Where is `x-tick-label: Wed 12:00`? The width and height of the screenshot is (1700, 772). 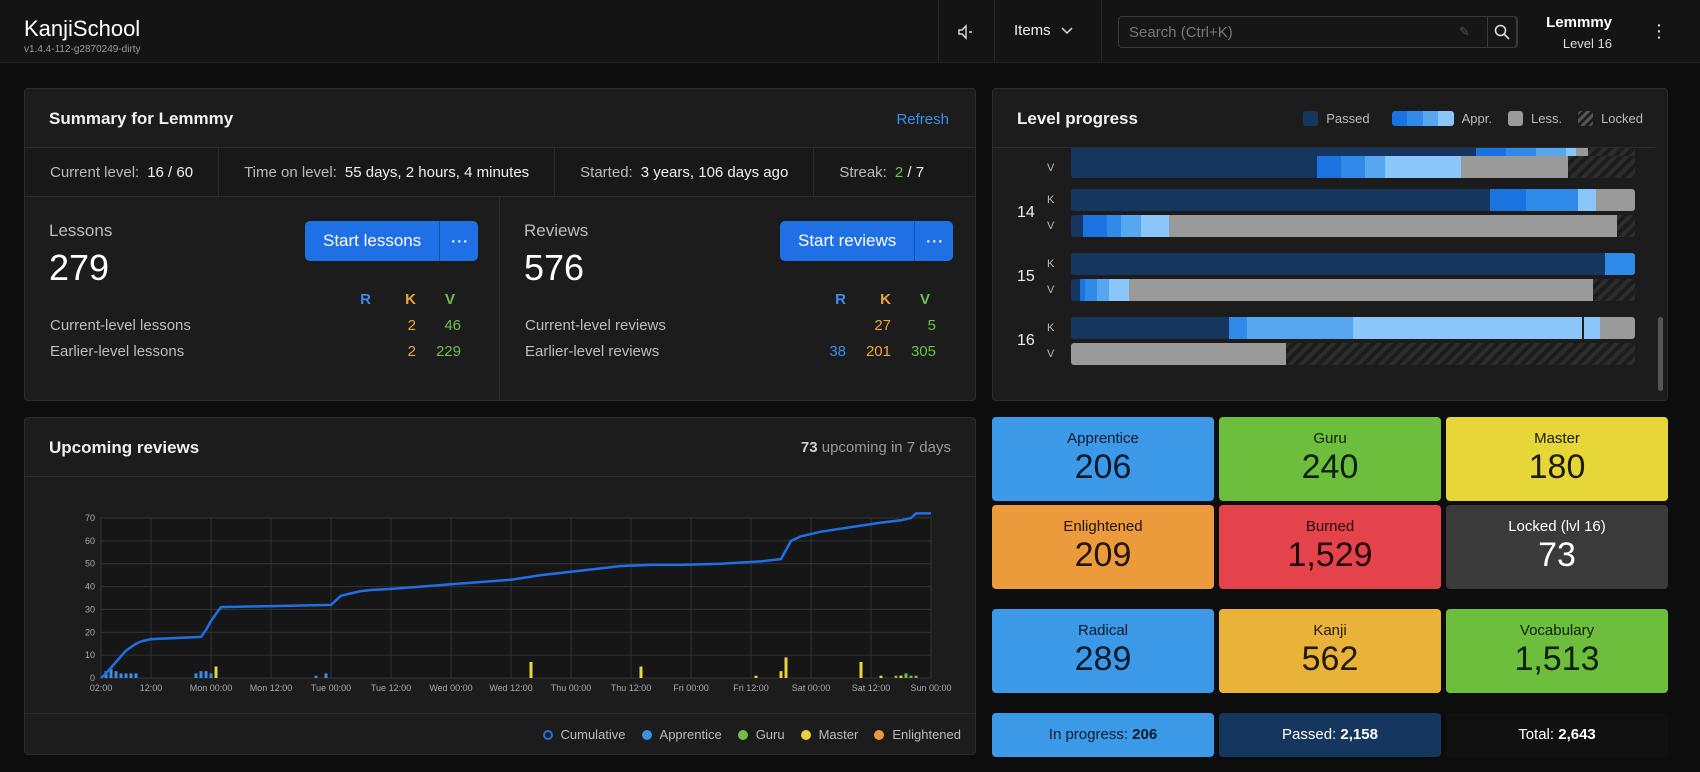
x-tick-label: Wed 12:00 is located at coordinates (510, 688).